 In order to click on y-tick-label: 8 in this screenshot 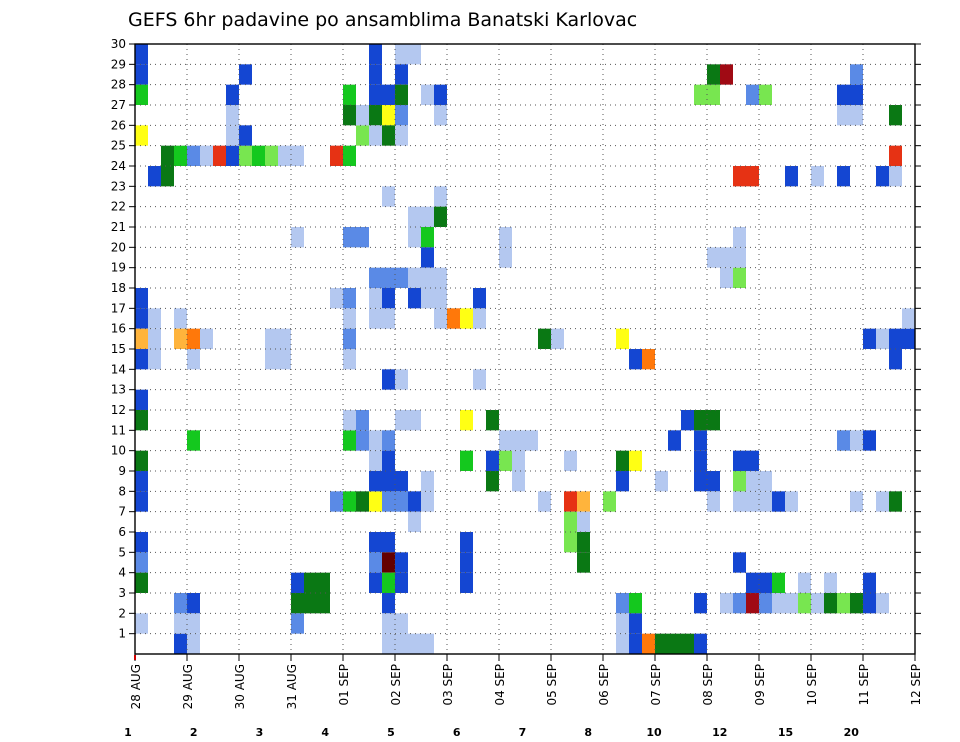, I will do `click(122, 491)`.